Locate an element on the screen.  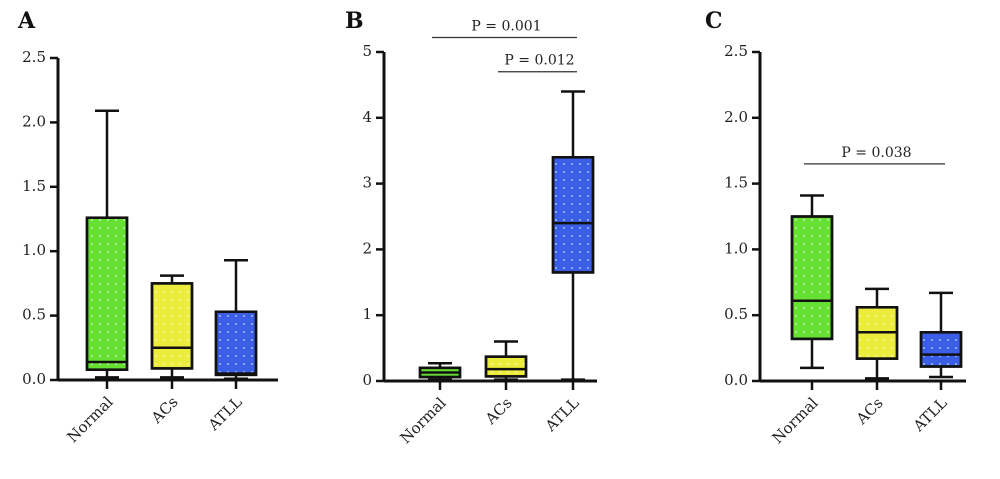
p-value-annotation: P = 0.001 is located at coordinates (504, 29).